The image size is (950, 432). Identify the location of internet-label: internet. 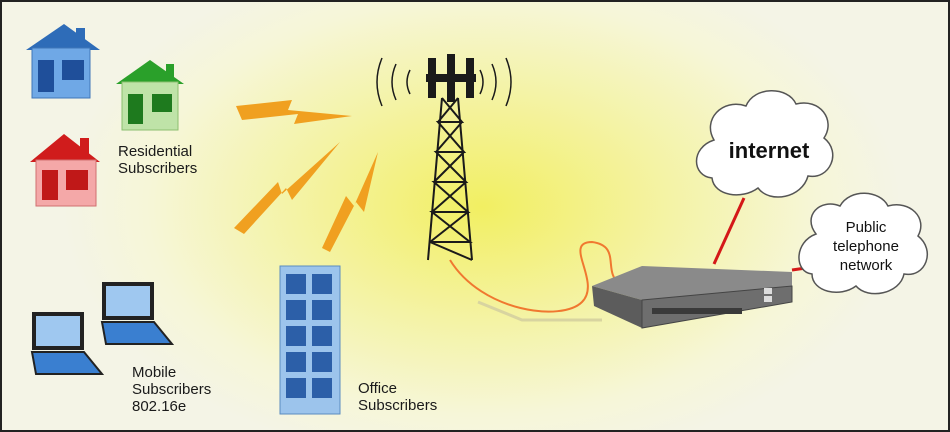
(769, 150).